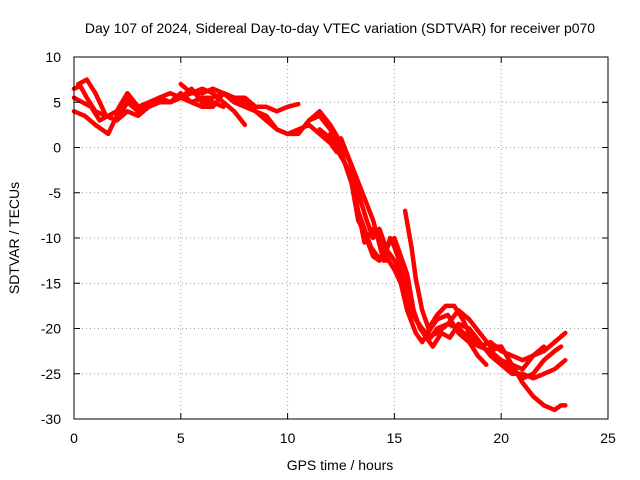 Image resolution: width=640 pixels, height=480 pixels. What do you see at coordinates (51, 419) in the screenshot?
I see `y-tick-label: -30` at bounding box center [51, 419].